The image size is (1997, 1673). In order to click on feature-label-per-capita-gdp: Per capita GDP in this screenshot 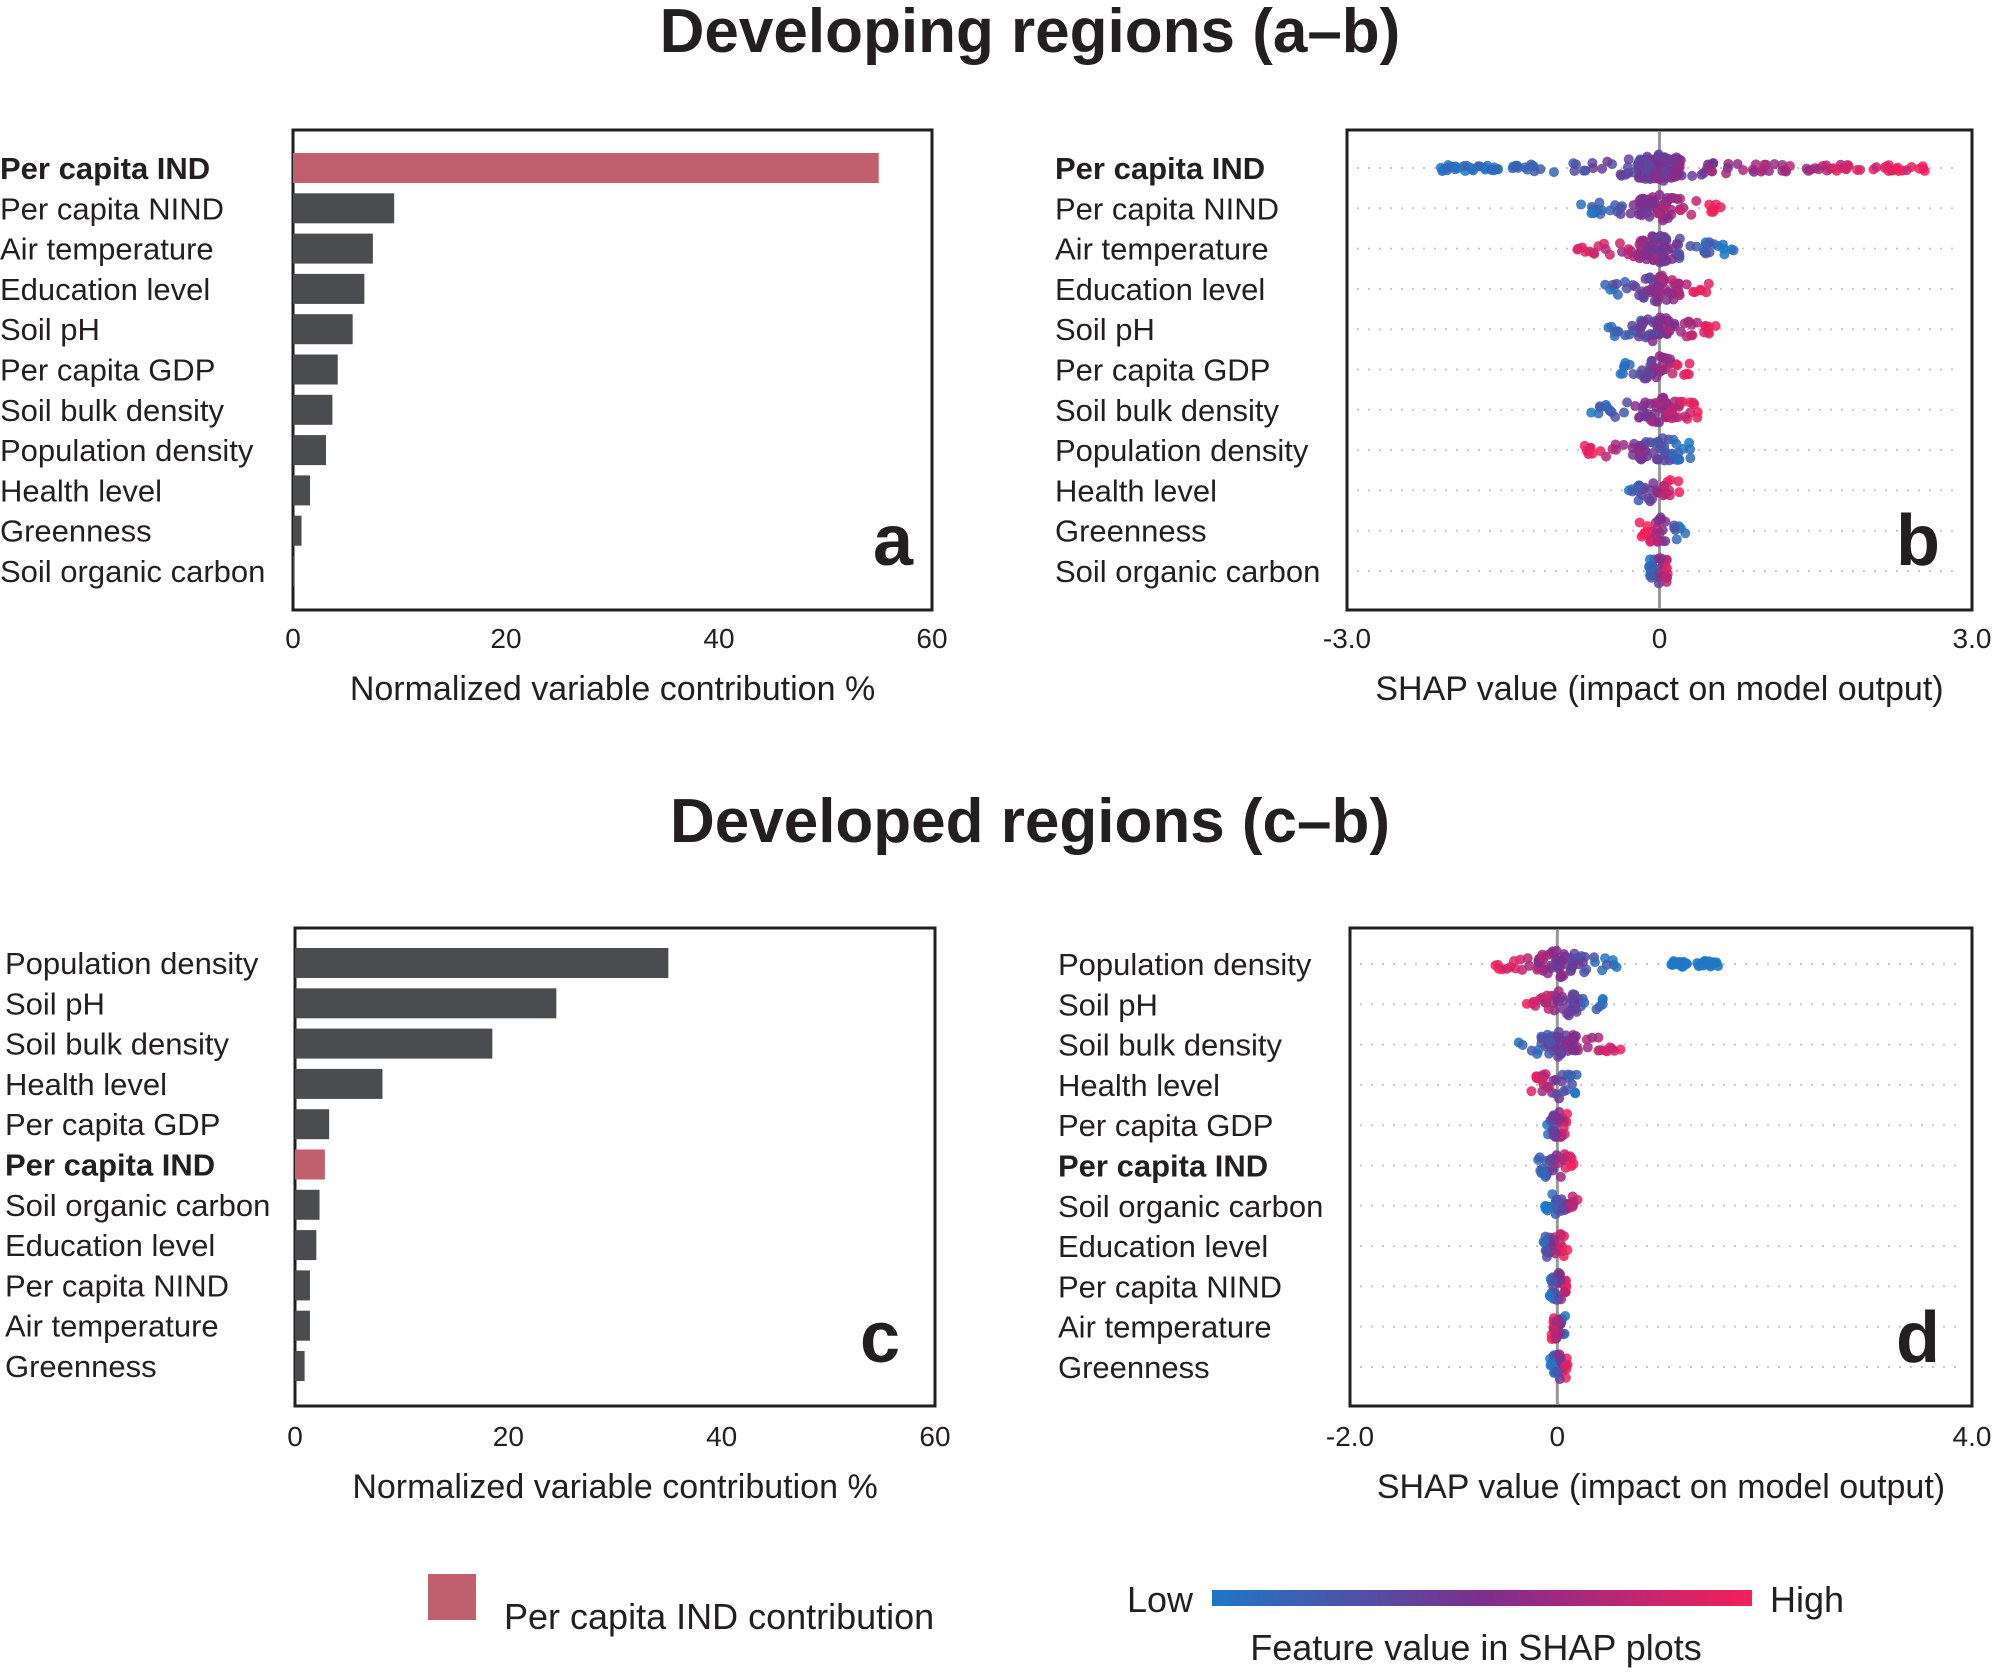, I will do `click(1165, 1125)`.